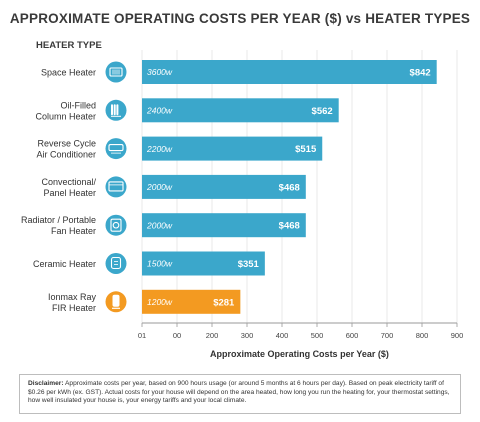 This screenshot has height=422, width=480. I want to click on bar-row: Ceramic Heater 1500w $351, so click(149, 263).